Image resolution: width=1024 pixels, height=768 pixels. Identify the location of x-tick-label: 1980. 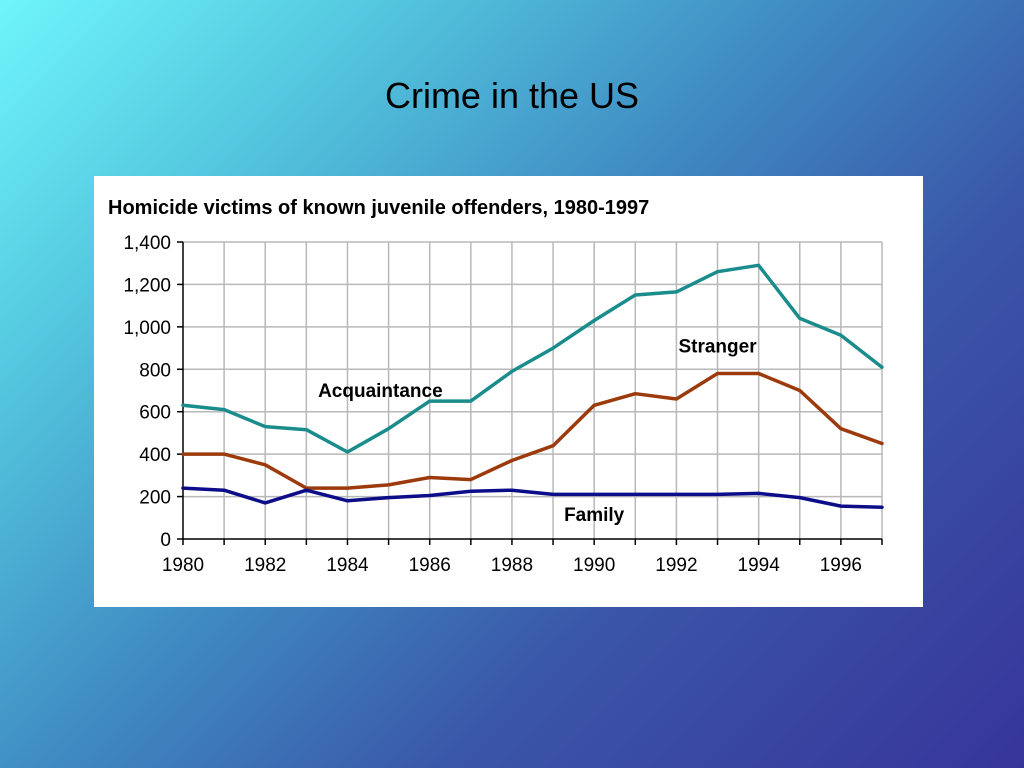
(183, 565).